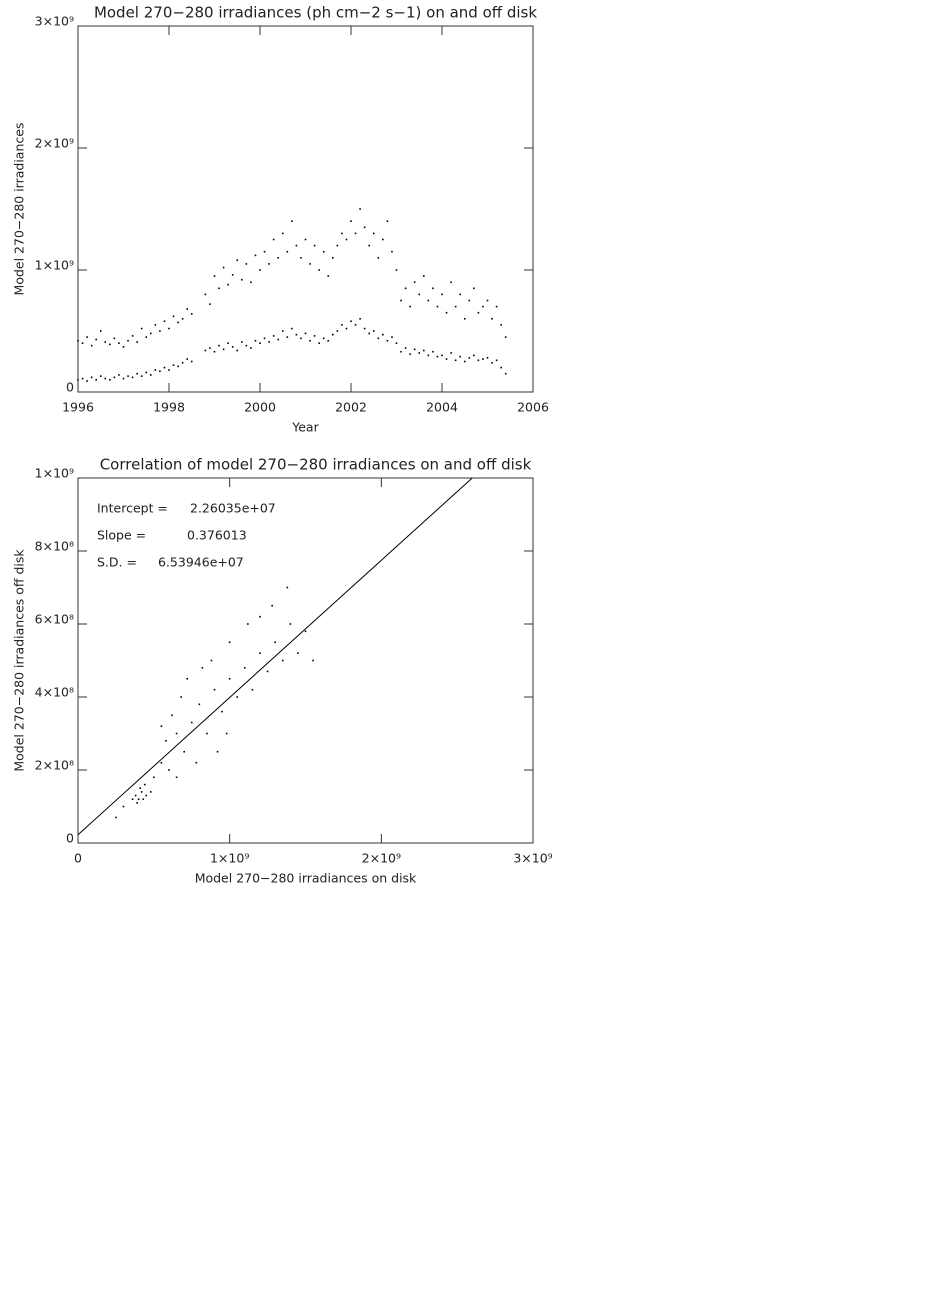 The height and width of the screenshot is (1296, 936). Describe the element at coordinates (54, 546) in the screenshot. I see `y-tick-label: 8×10⁸` at that location.